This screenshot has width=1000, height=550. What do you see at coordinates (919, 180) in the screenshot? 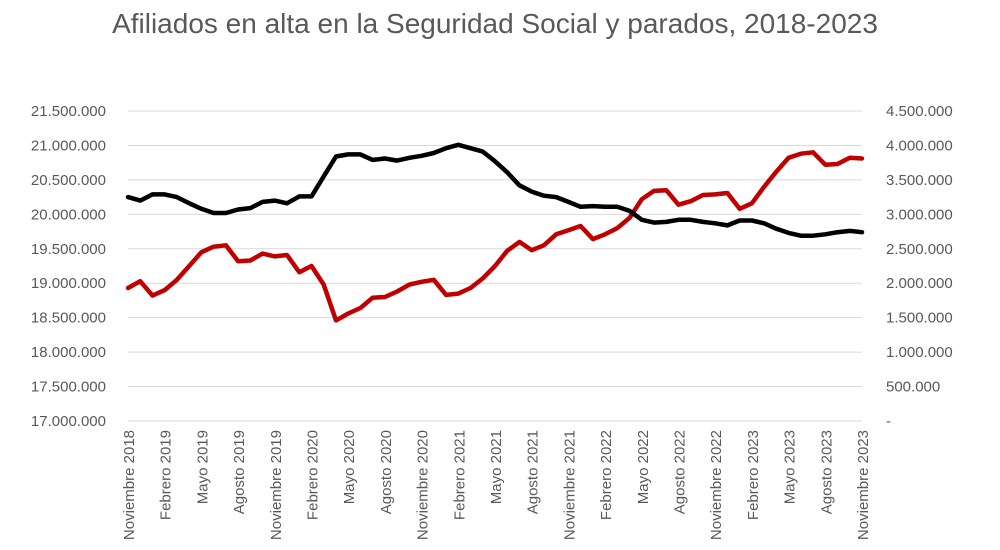
I see `right-axis-tick-label: 3.500.000` at bounding box center [919, 180].